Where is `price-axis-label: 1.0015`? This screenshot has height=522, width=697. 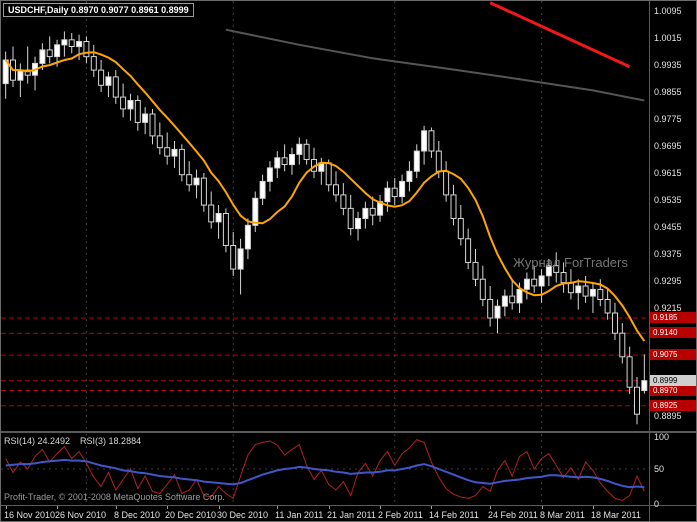 price-axis-label: 1.0015 is located at coordinates (668, 38).